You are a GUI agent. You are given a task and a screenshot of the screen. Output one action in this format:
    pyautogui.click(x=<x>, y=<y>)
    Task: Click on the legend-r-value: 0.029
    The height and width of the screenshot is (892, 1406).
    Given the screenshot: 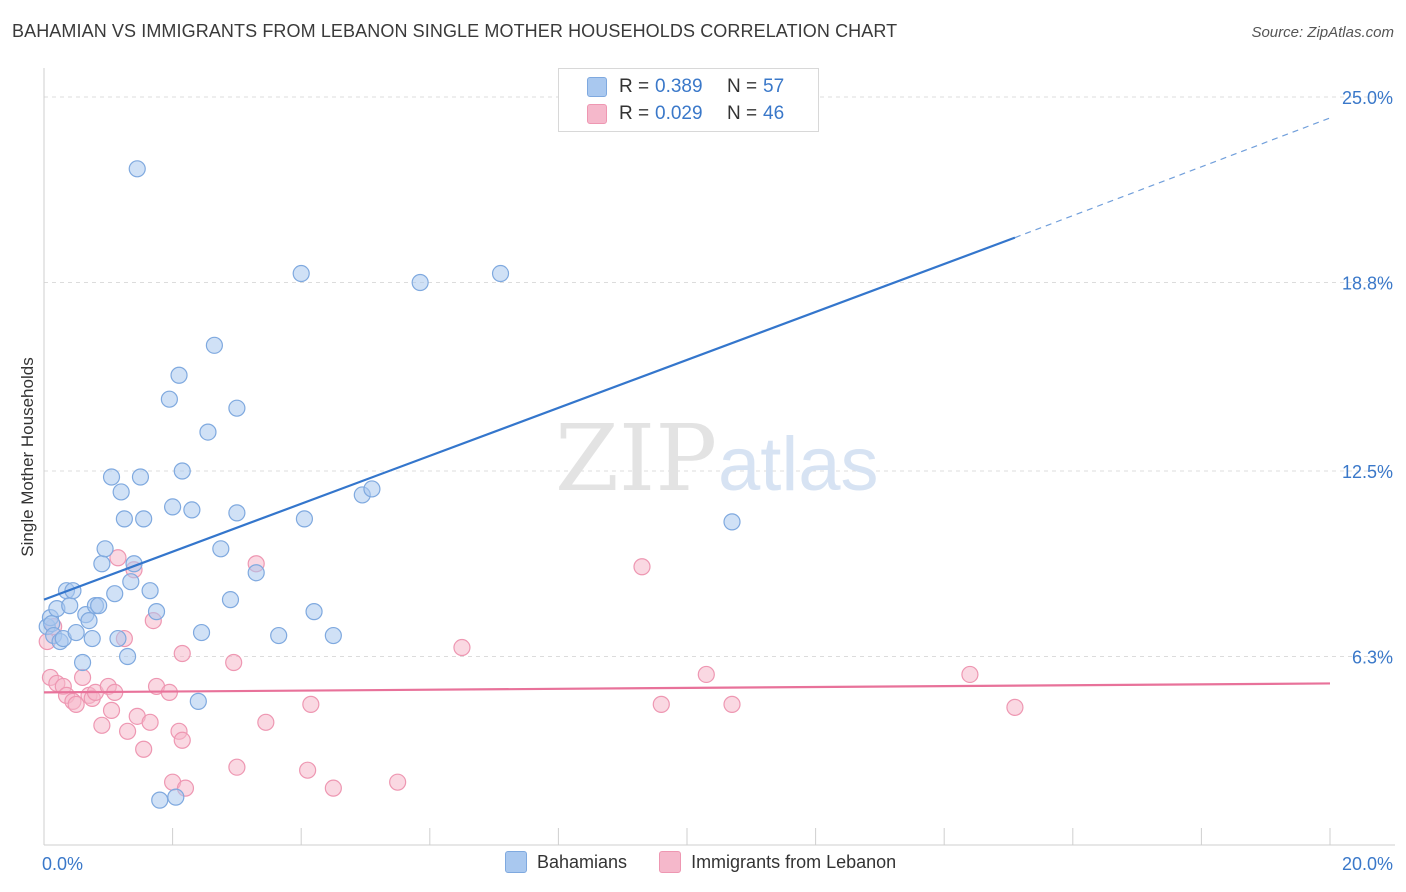 What is the action you would take?
    pyautogui.click(x=679, y=113)
    